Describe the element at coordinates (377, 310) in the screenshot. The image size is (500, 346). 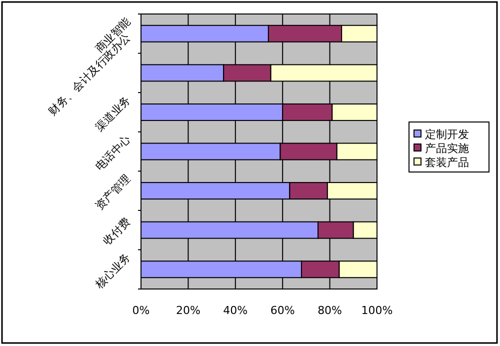
I see `x-tick-label: 100%` at that location.